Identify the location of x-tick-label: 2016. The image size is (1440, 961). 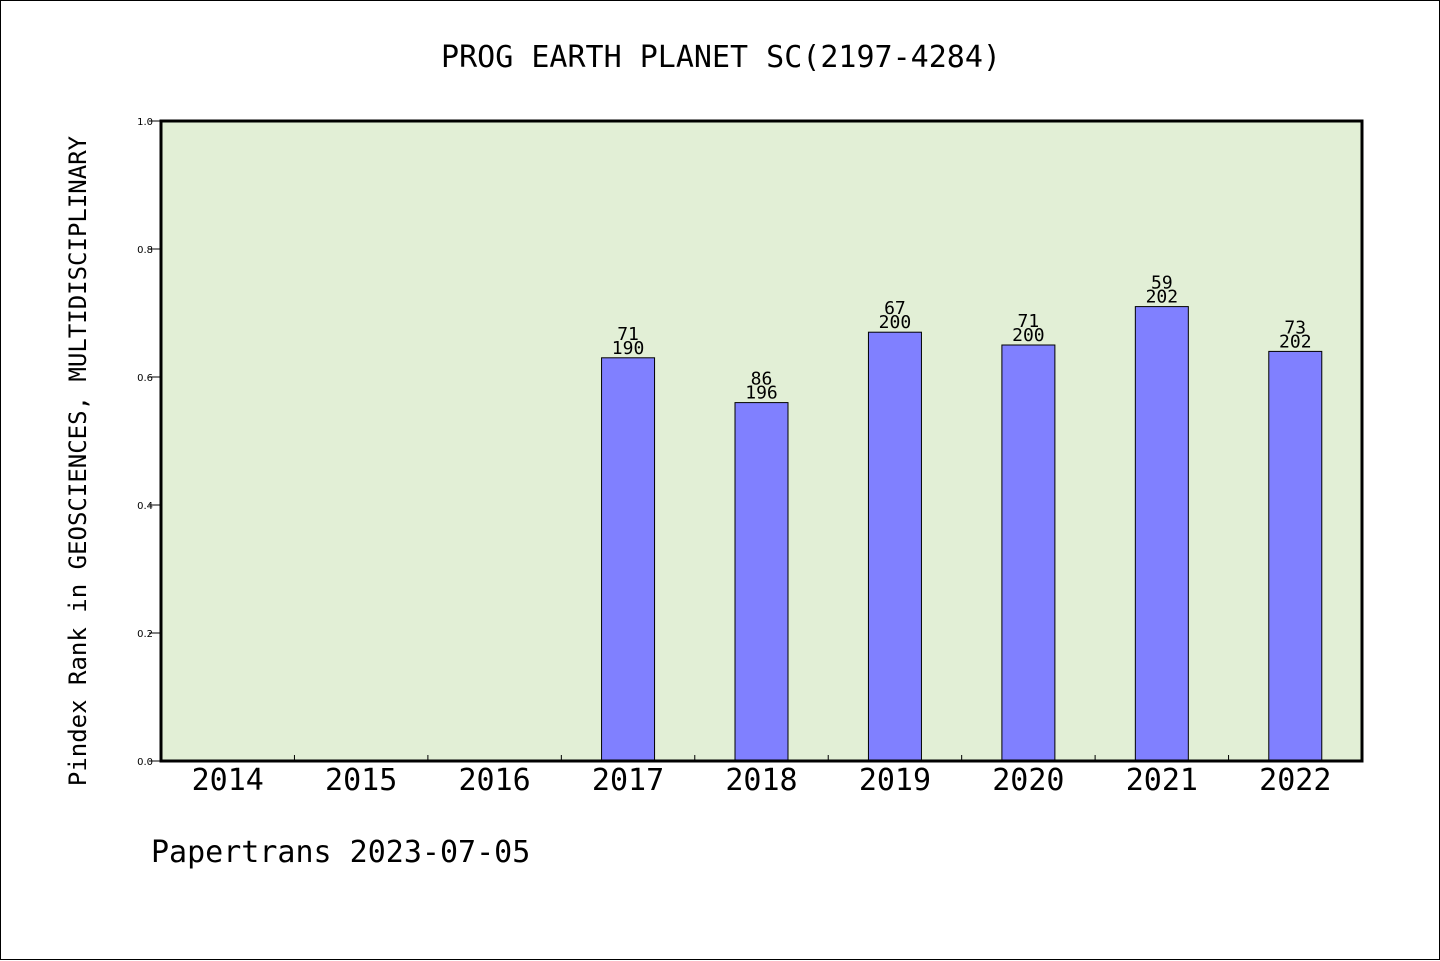
(494, 780).